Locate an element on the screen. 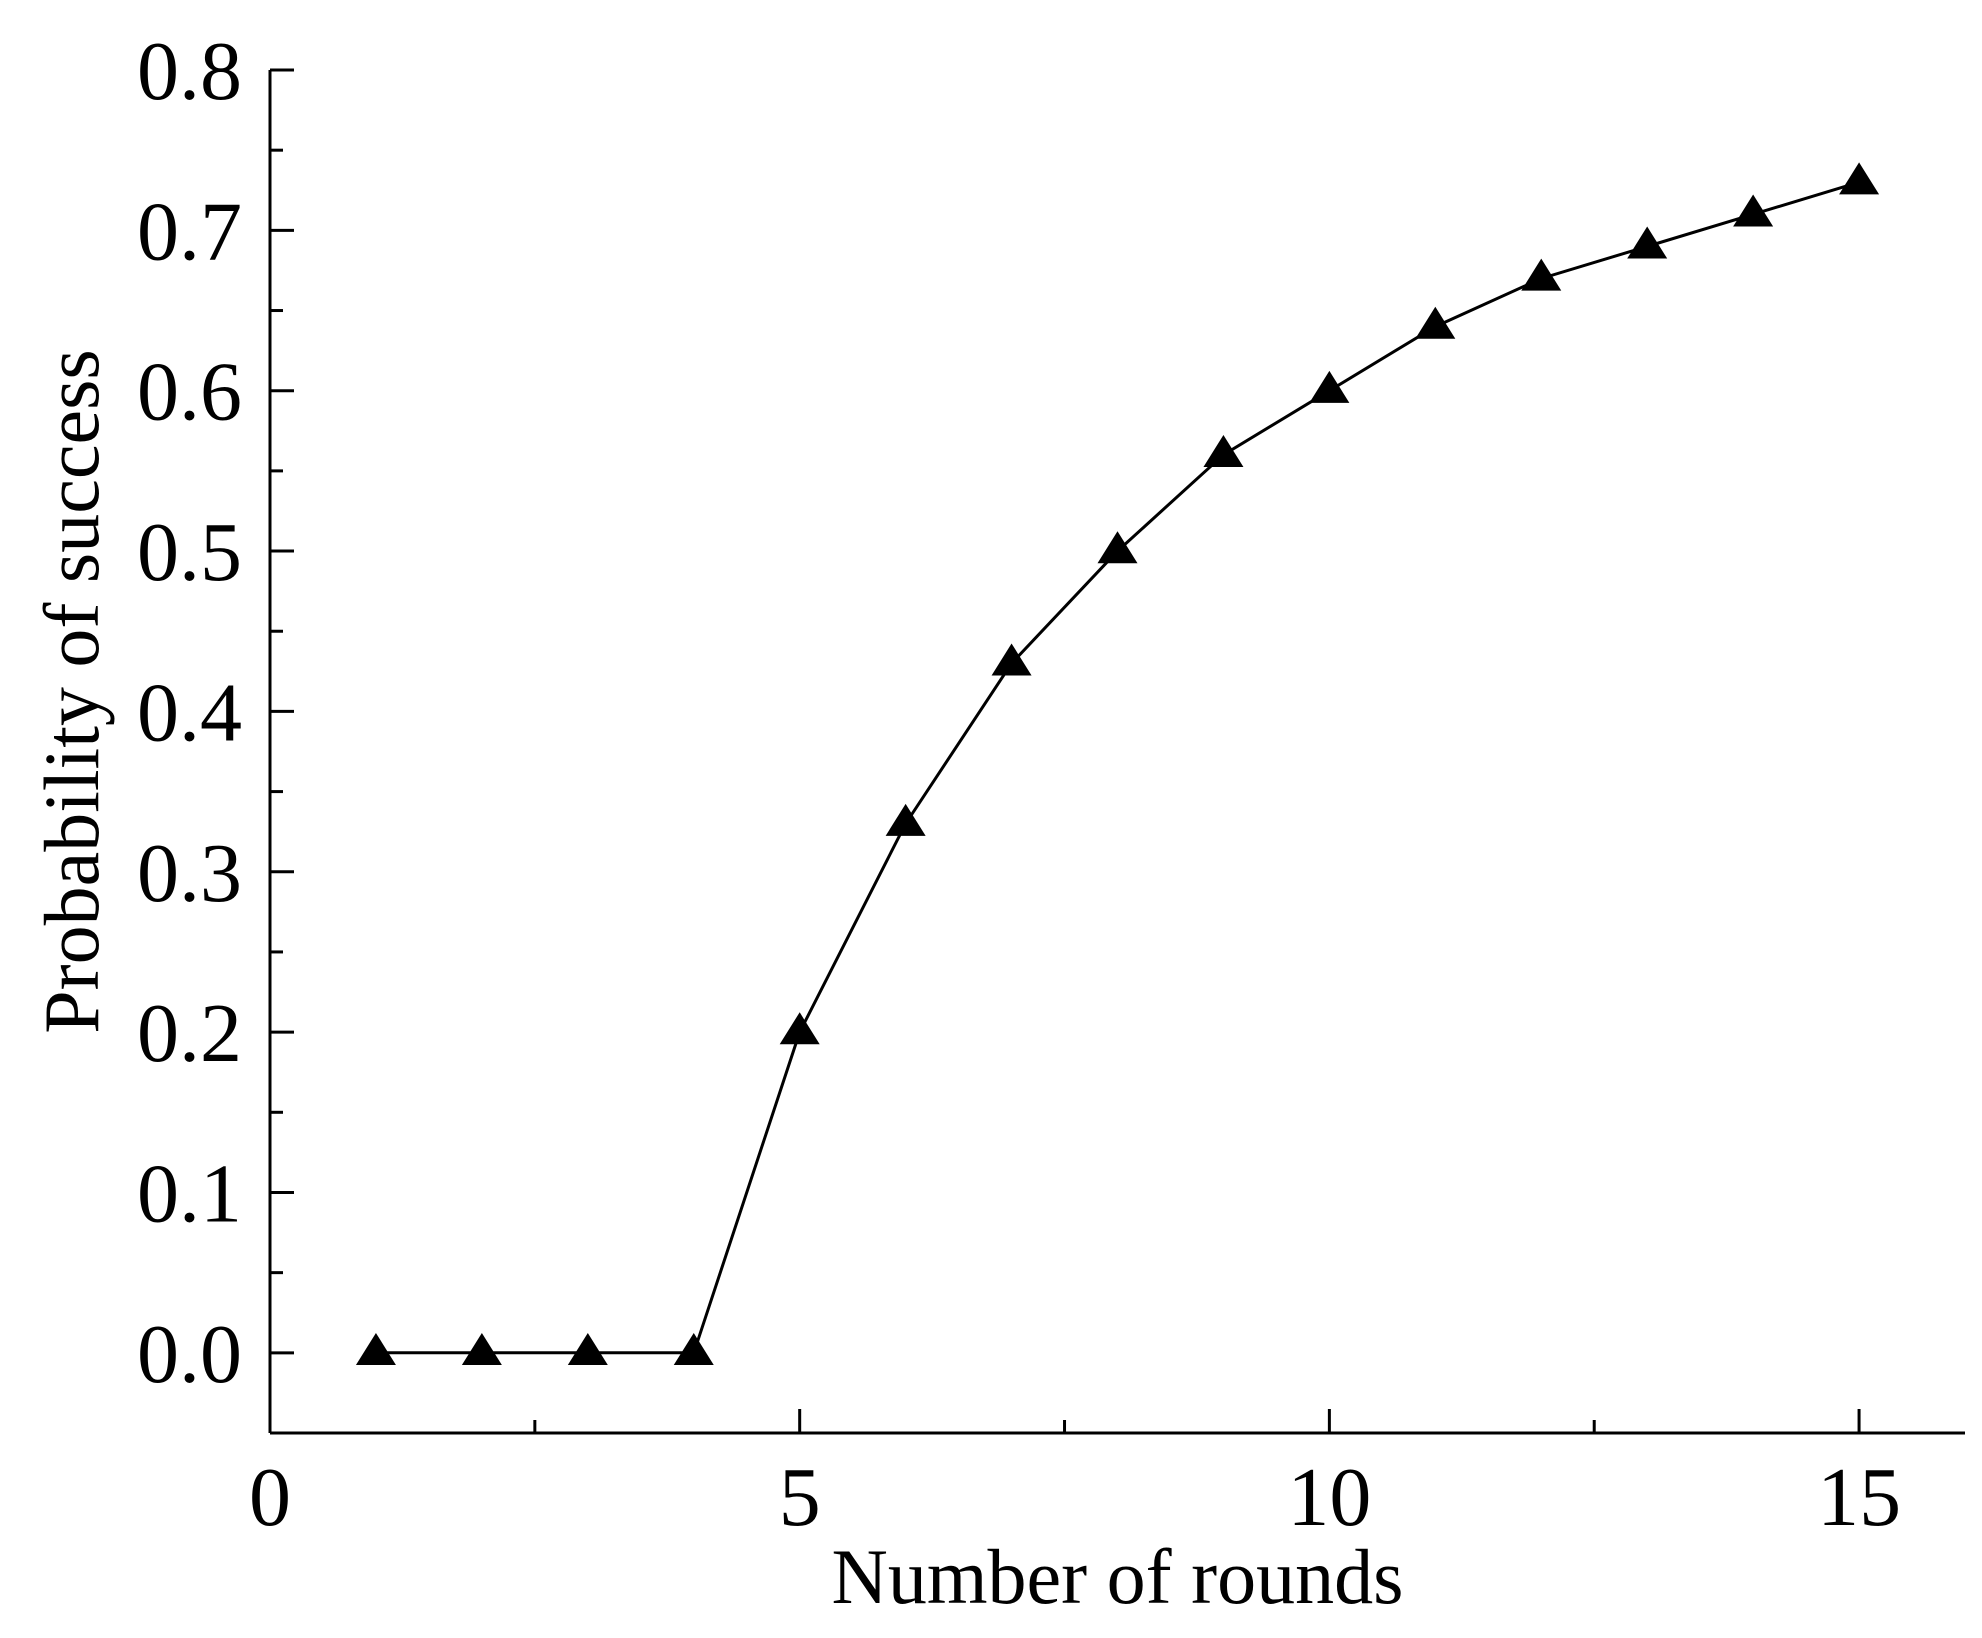  x-axis-title: Number of rounds is located at coordinates (1118, 1576).